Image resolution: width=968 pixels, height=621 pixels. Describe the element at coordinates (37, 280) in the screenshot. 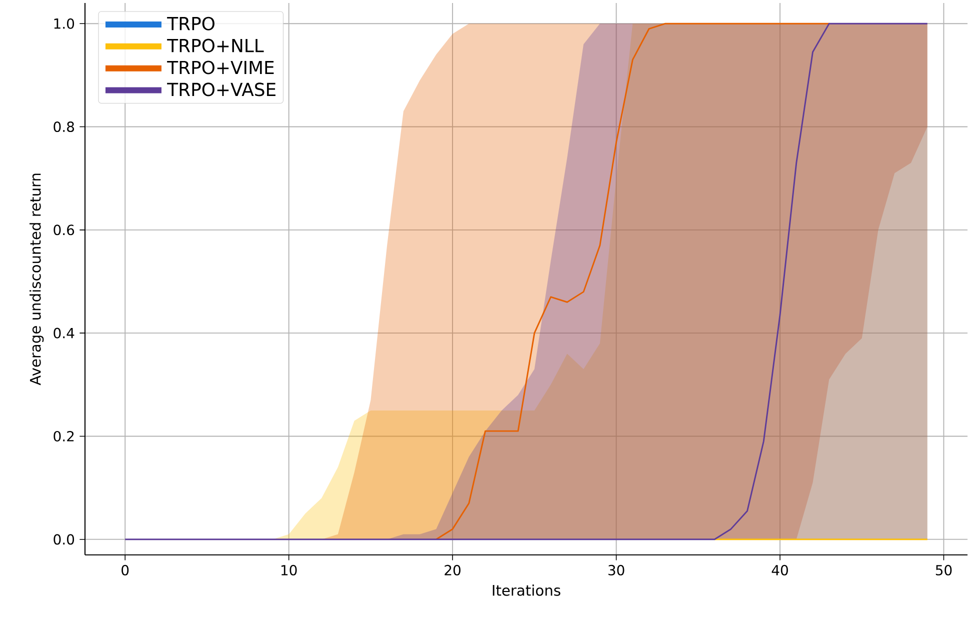

I see `y-axis-title: Average undiscounted return` at that location.